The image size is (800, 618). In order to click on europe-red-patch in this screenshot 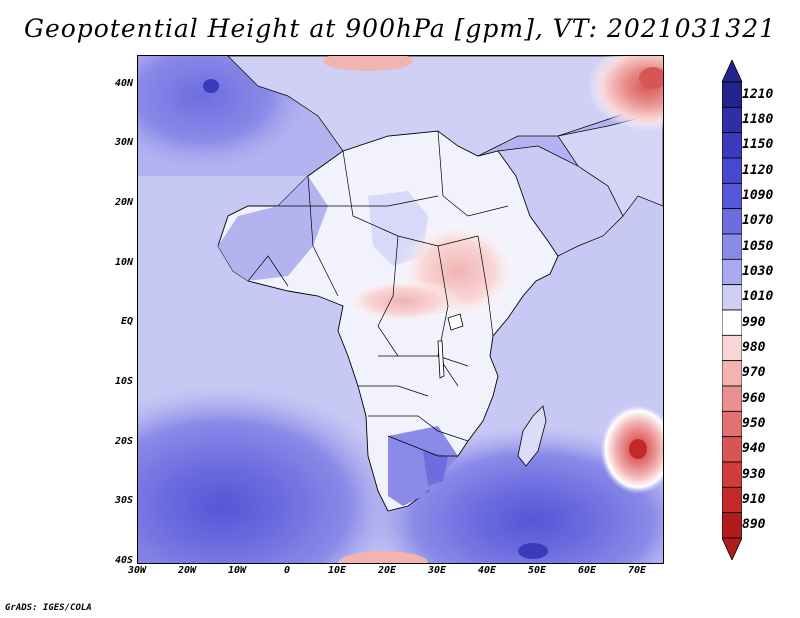, I will do `click(368, 63)`.